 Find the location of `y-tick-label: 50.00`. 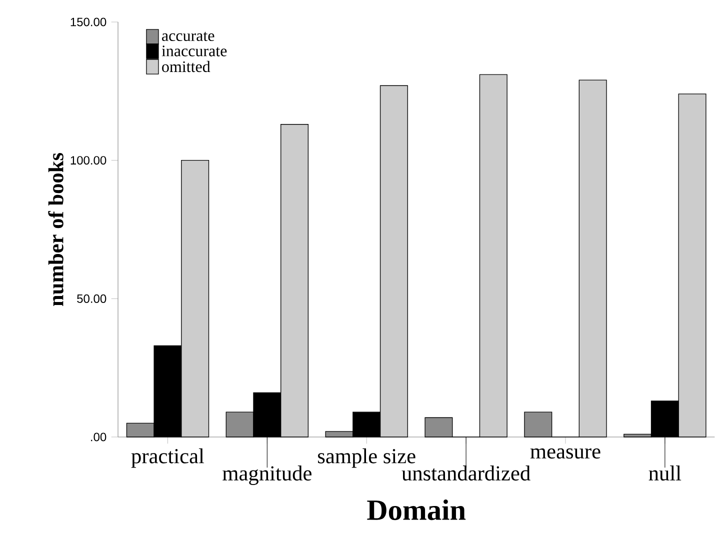

y-tick-label: 50.00 is located at coordinates (91, 298).